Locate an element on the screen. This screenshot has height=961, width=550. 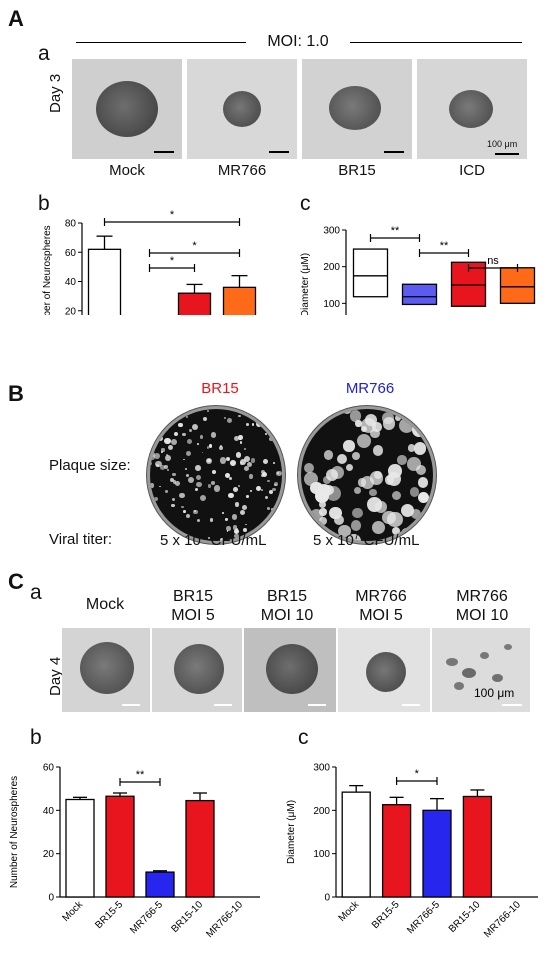
plaque-dish-mr766 is located at coordinates (367, 475).